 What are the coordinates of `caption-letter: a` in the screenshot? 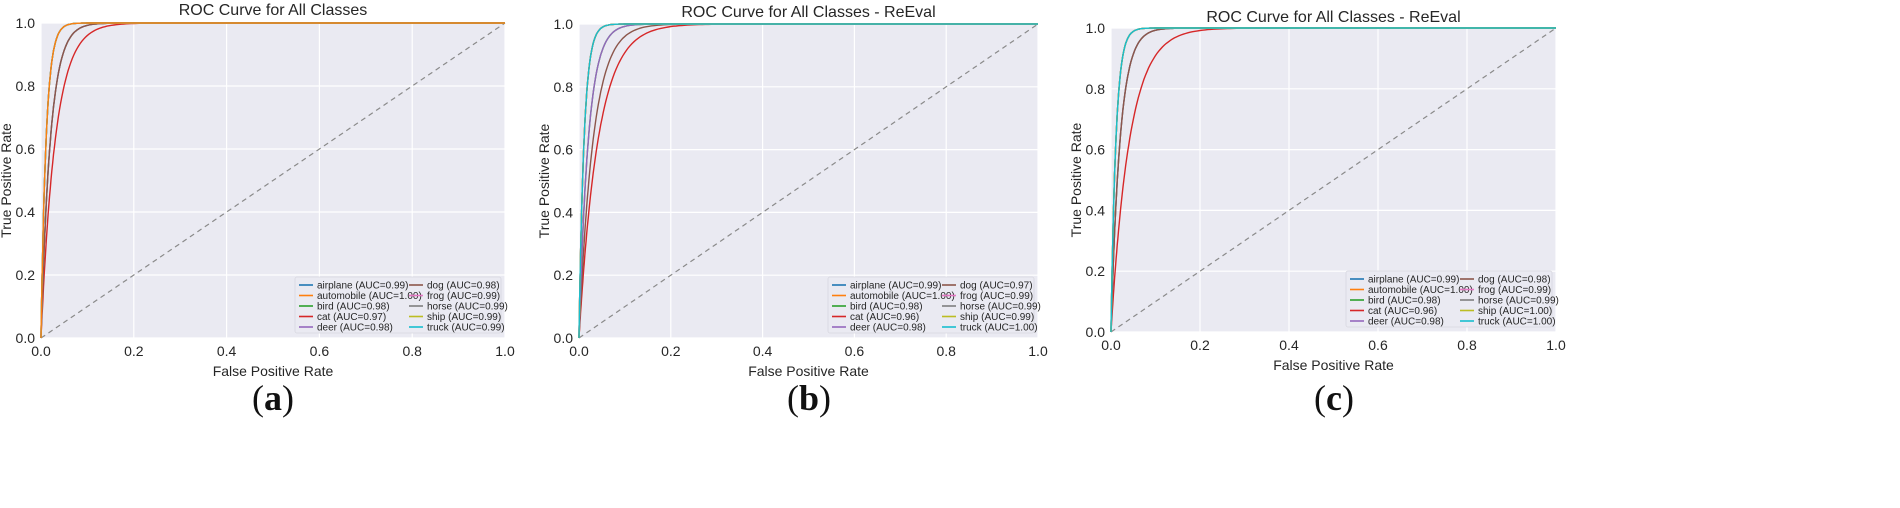 It's located at (273, 398).